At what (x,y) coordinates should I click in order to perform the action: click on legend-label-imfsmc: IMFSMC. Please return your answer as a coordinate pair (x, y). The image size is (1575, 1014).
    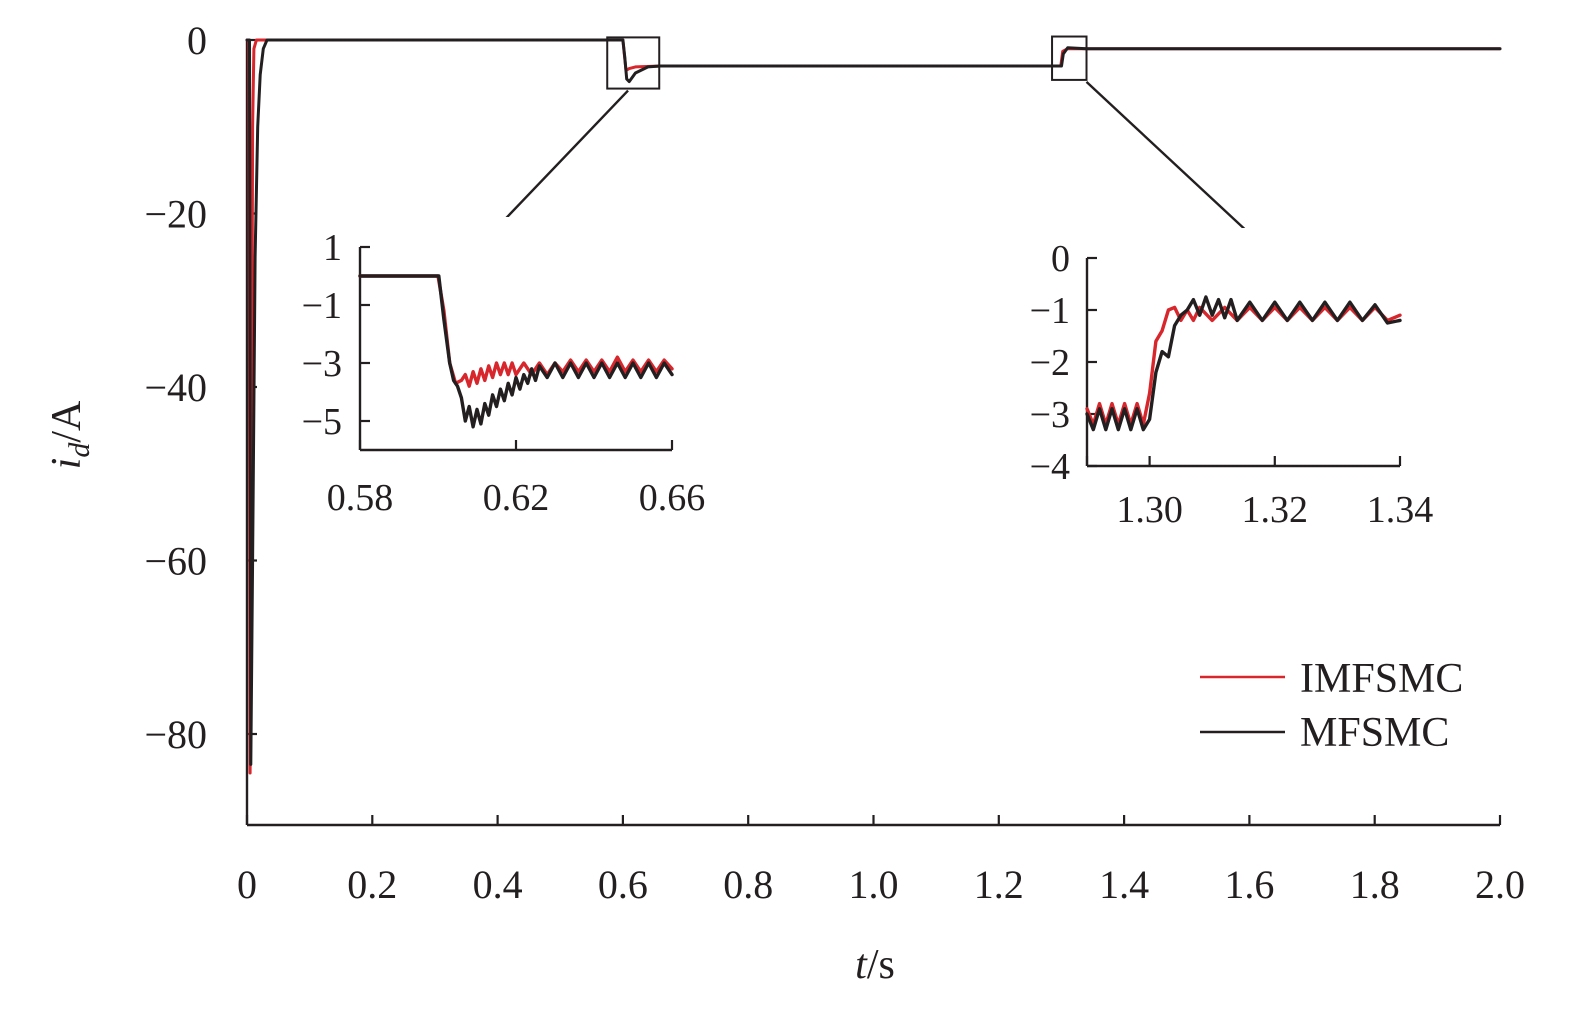
    Looking at the image, I should click on (1381, 679).